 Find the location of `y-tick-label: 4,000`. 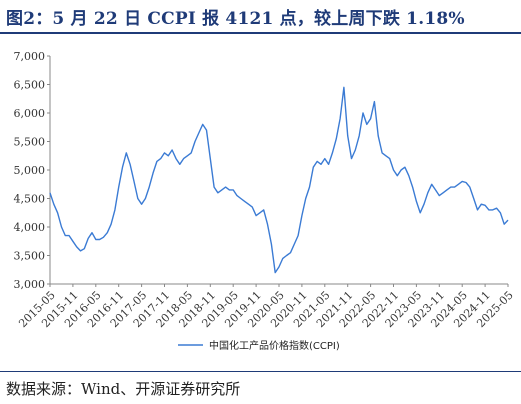

y-tick-label: 4,000 is located at coordinates (30, 227).